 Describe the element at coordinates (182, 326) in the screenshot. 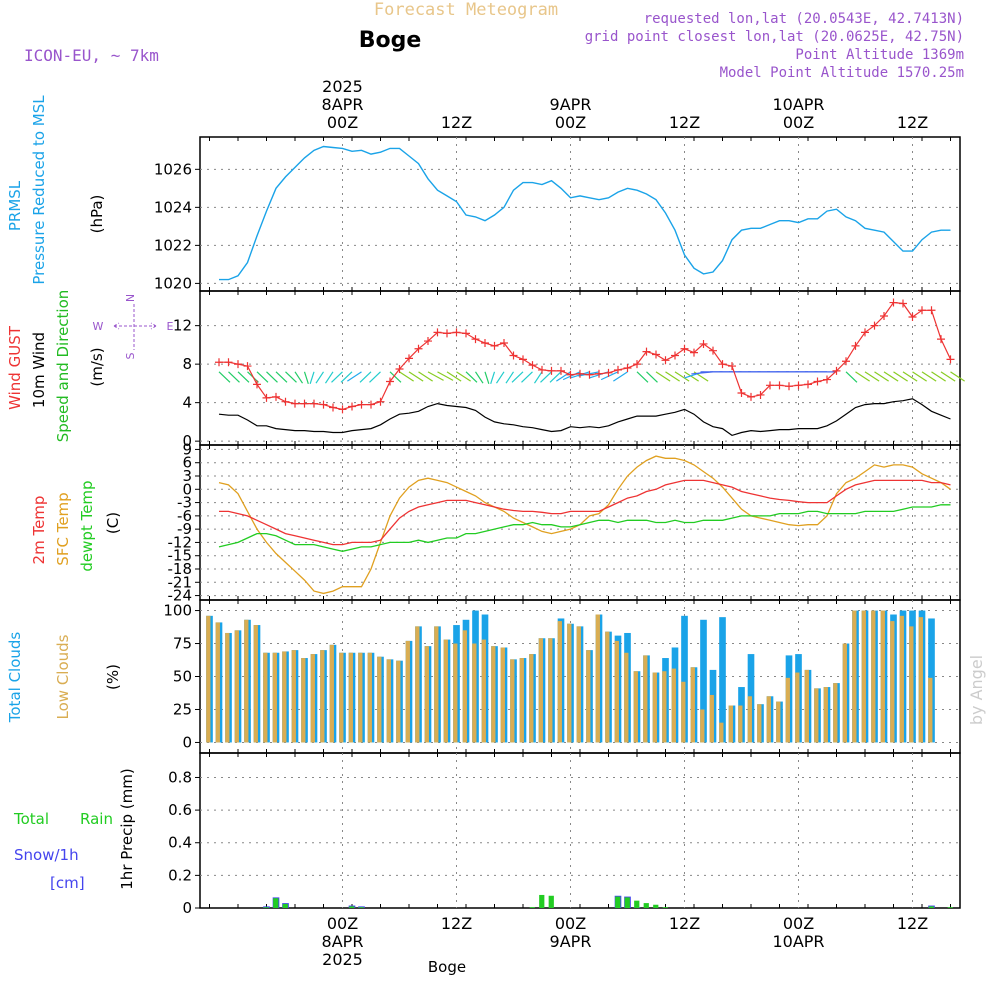

I see `wind-ytick-label: 12` at that location.